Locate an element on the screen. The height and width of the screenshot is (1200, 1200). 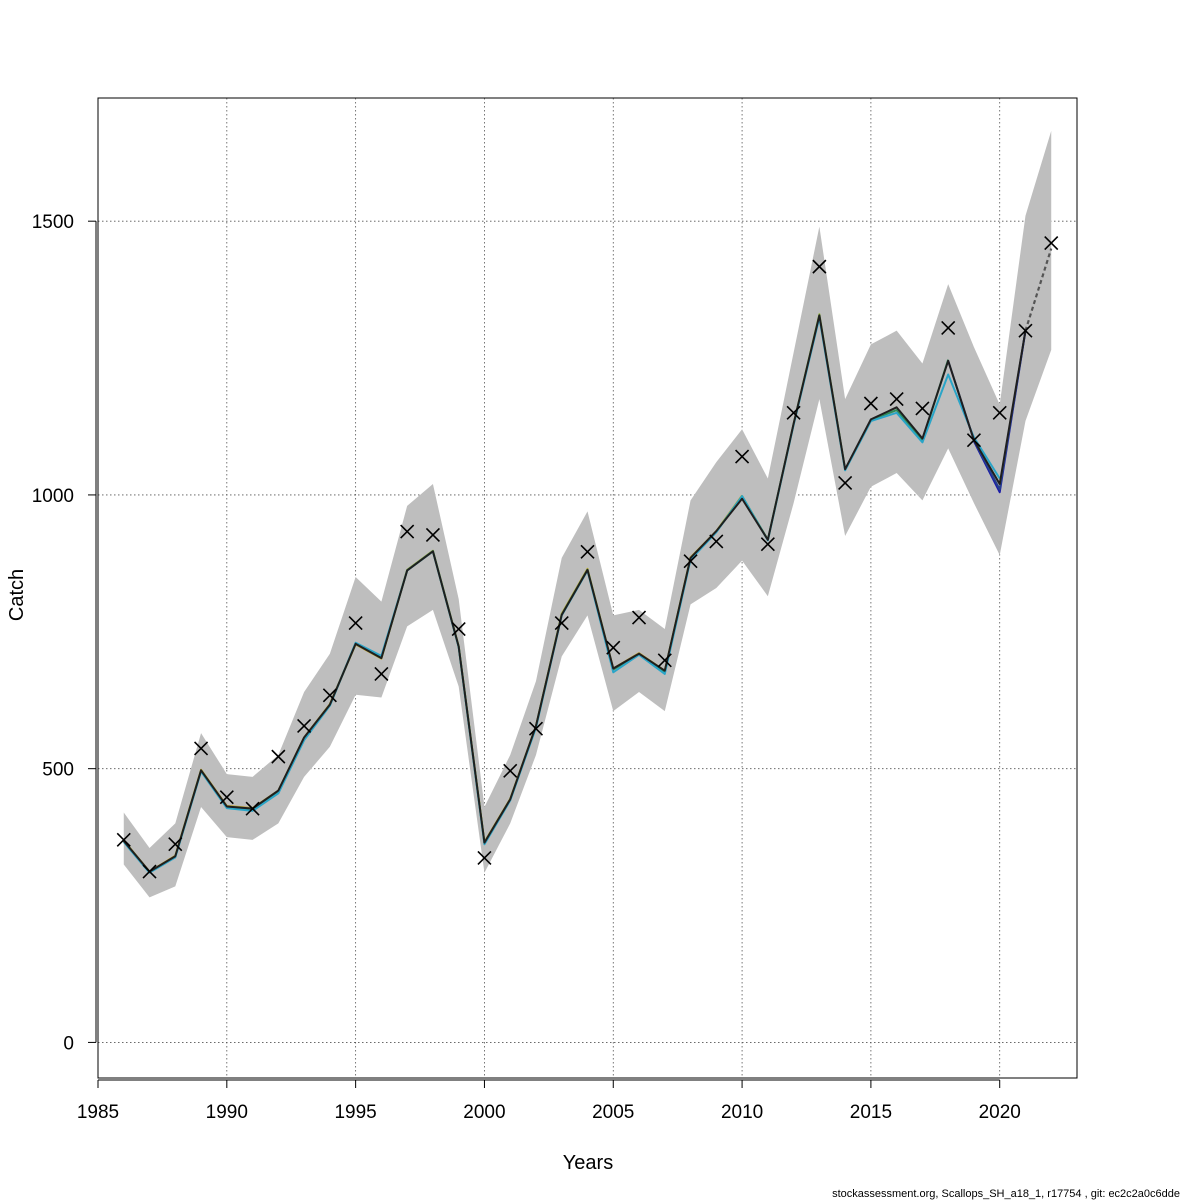
observed-point-1991 is located at coordinates (252, 808).